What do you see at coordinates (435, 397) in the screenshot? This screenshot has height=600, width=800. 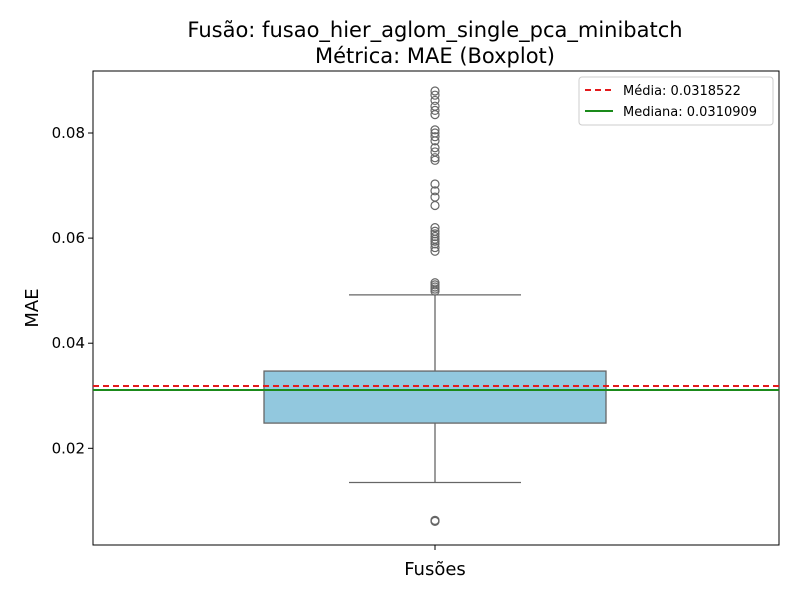 I see `iqr-box` at bounding box center [435, 397].